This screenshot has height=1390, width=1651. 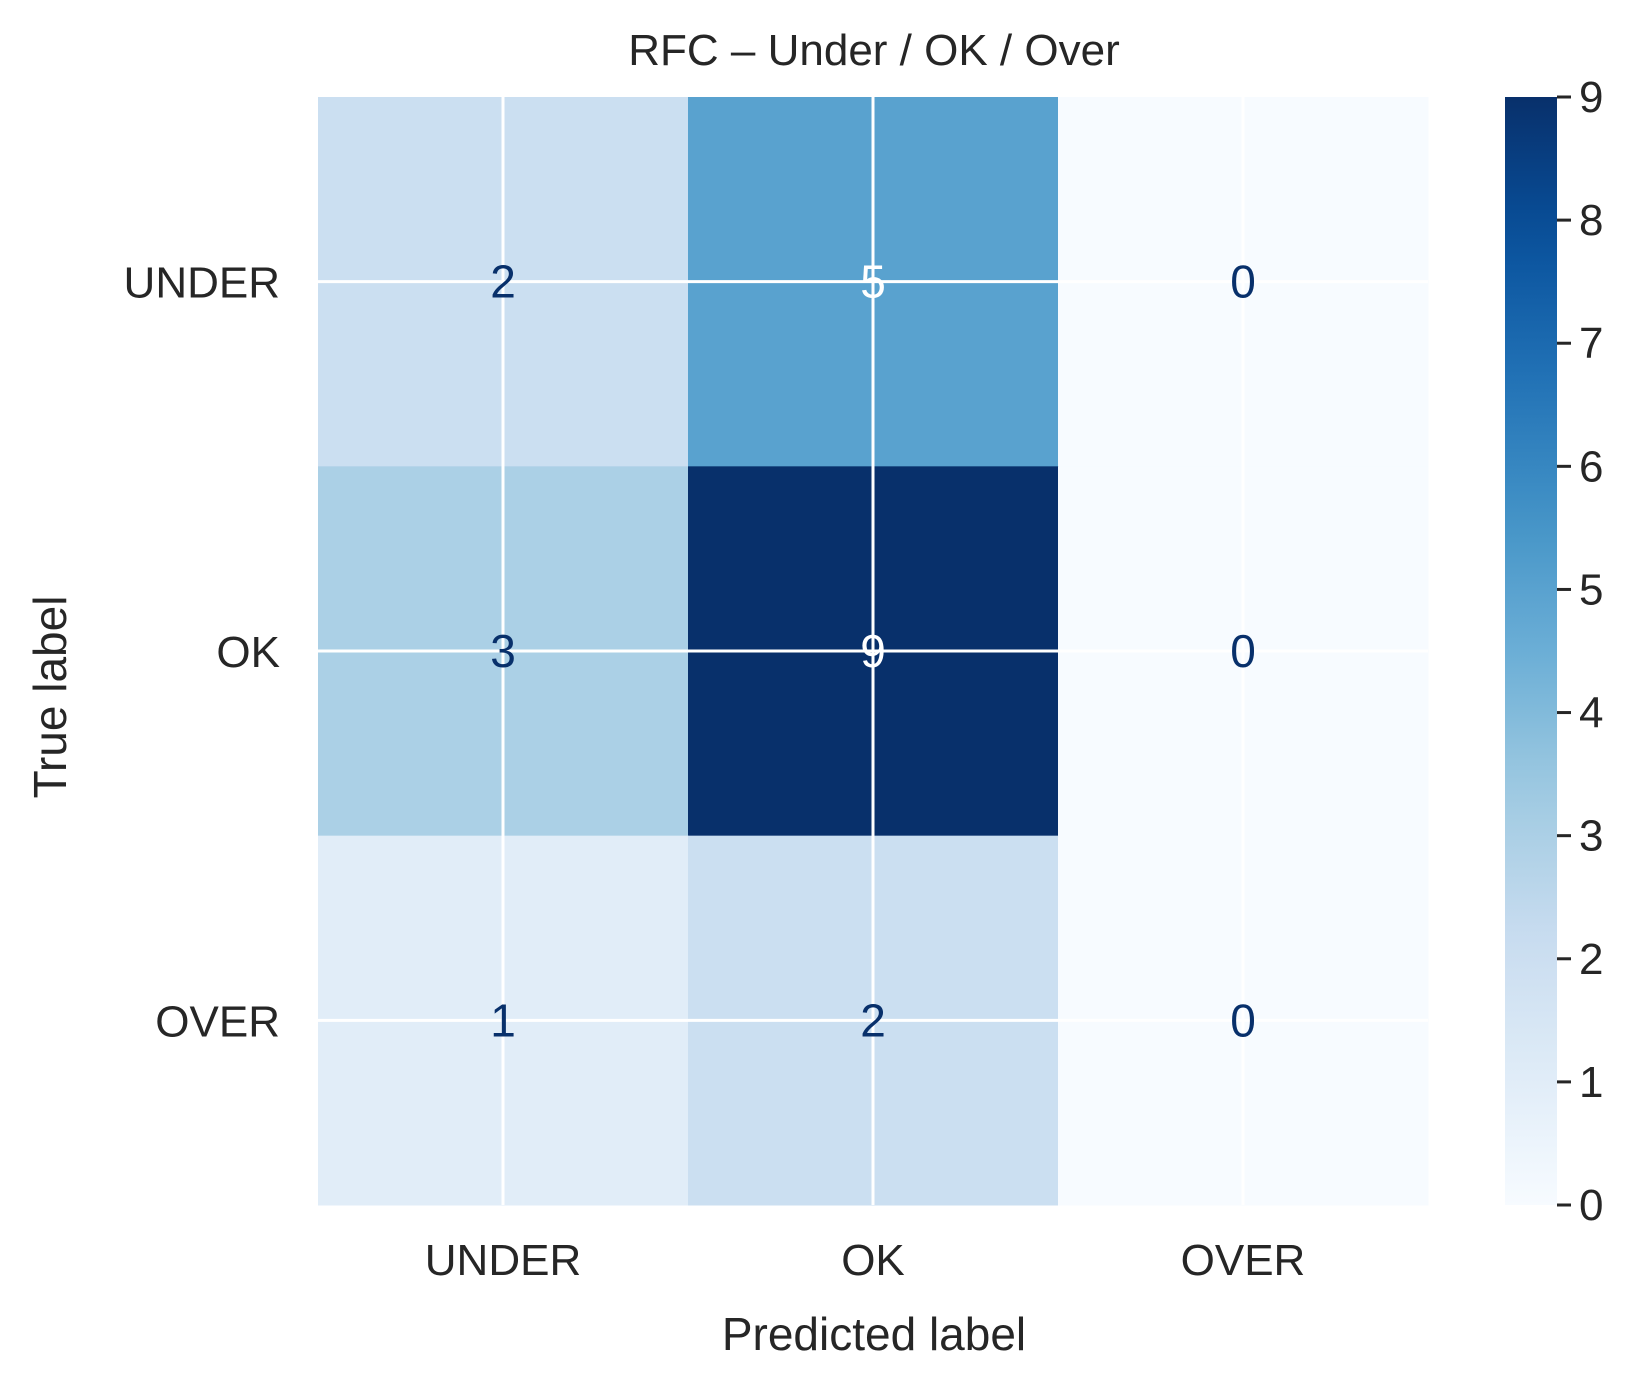 I want to click on colorbar-tick-label: 5, so click(x=1591, y=589).